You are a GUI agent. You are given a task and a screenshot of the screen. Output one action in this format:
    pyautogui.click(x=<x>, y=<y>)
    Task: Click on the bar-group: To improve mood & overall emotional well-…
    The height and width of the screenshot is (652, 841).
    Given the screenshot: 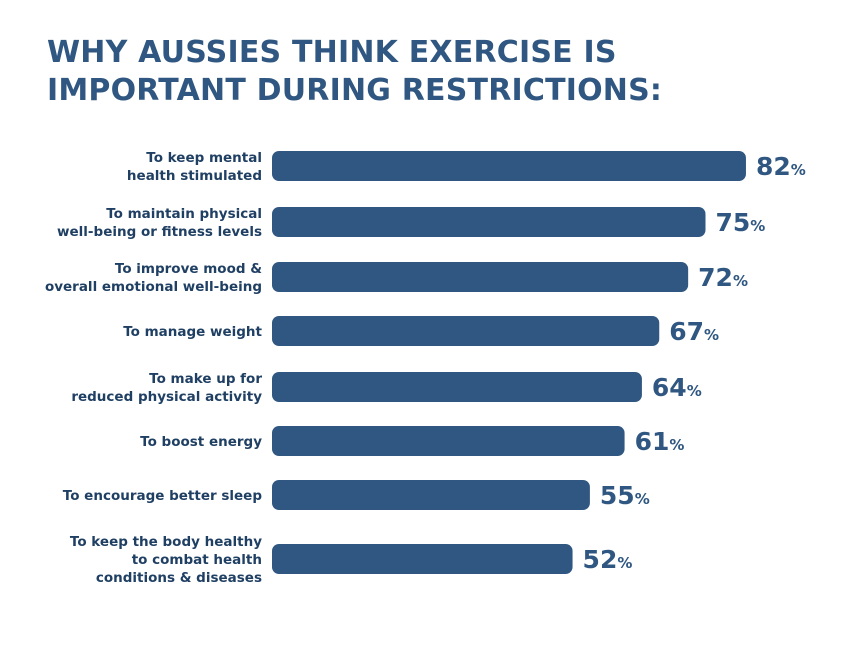 What is the action you would take?
    pyautogui.click(x=396, y=278)
    